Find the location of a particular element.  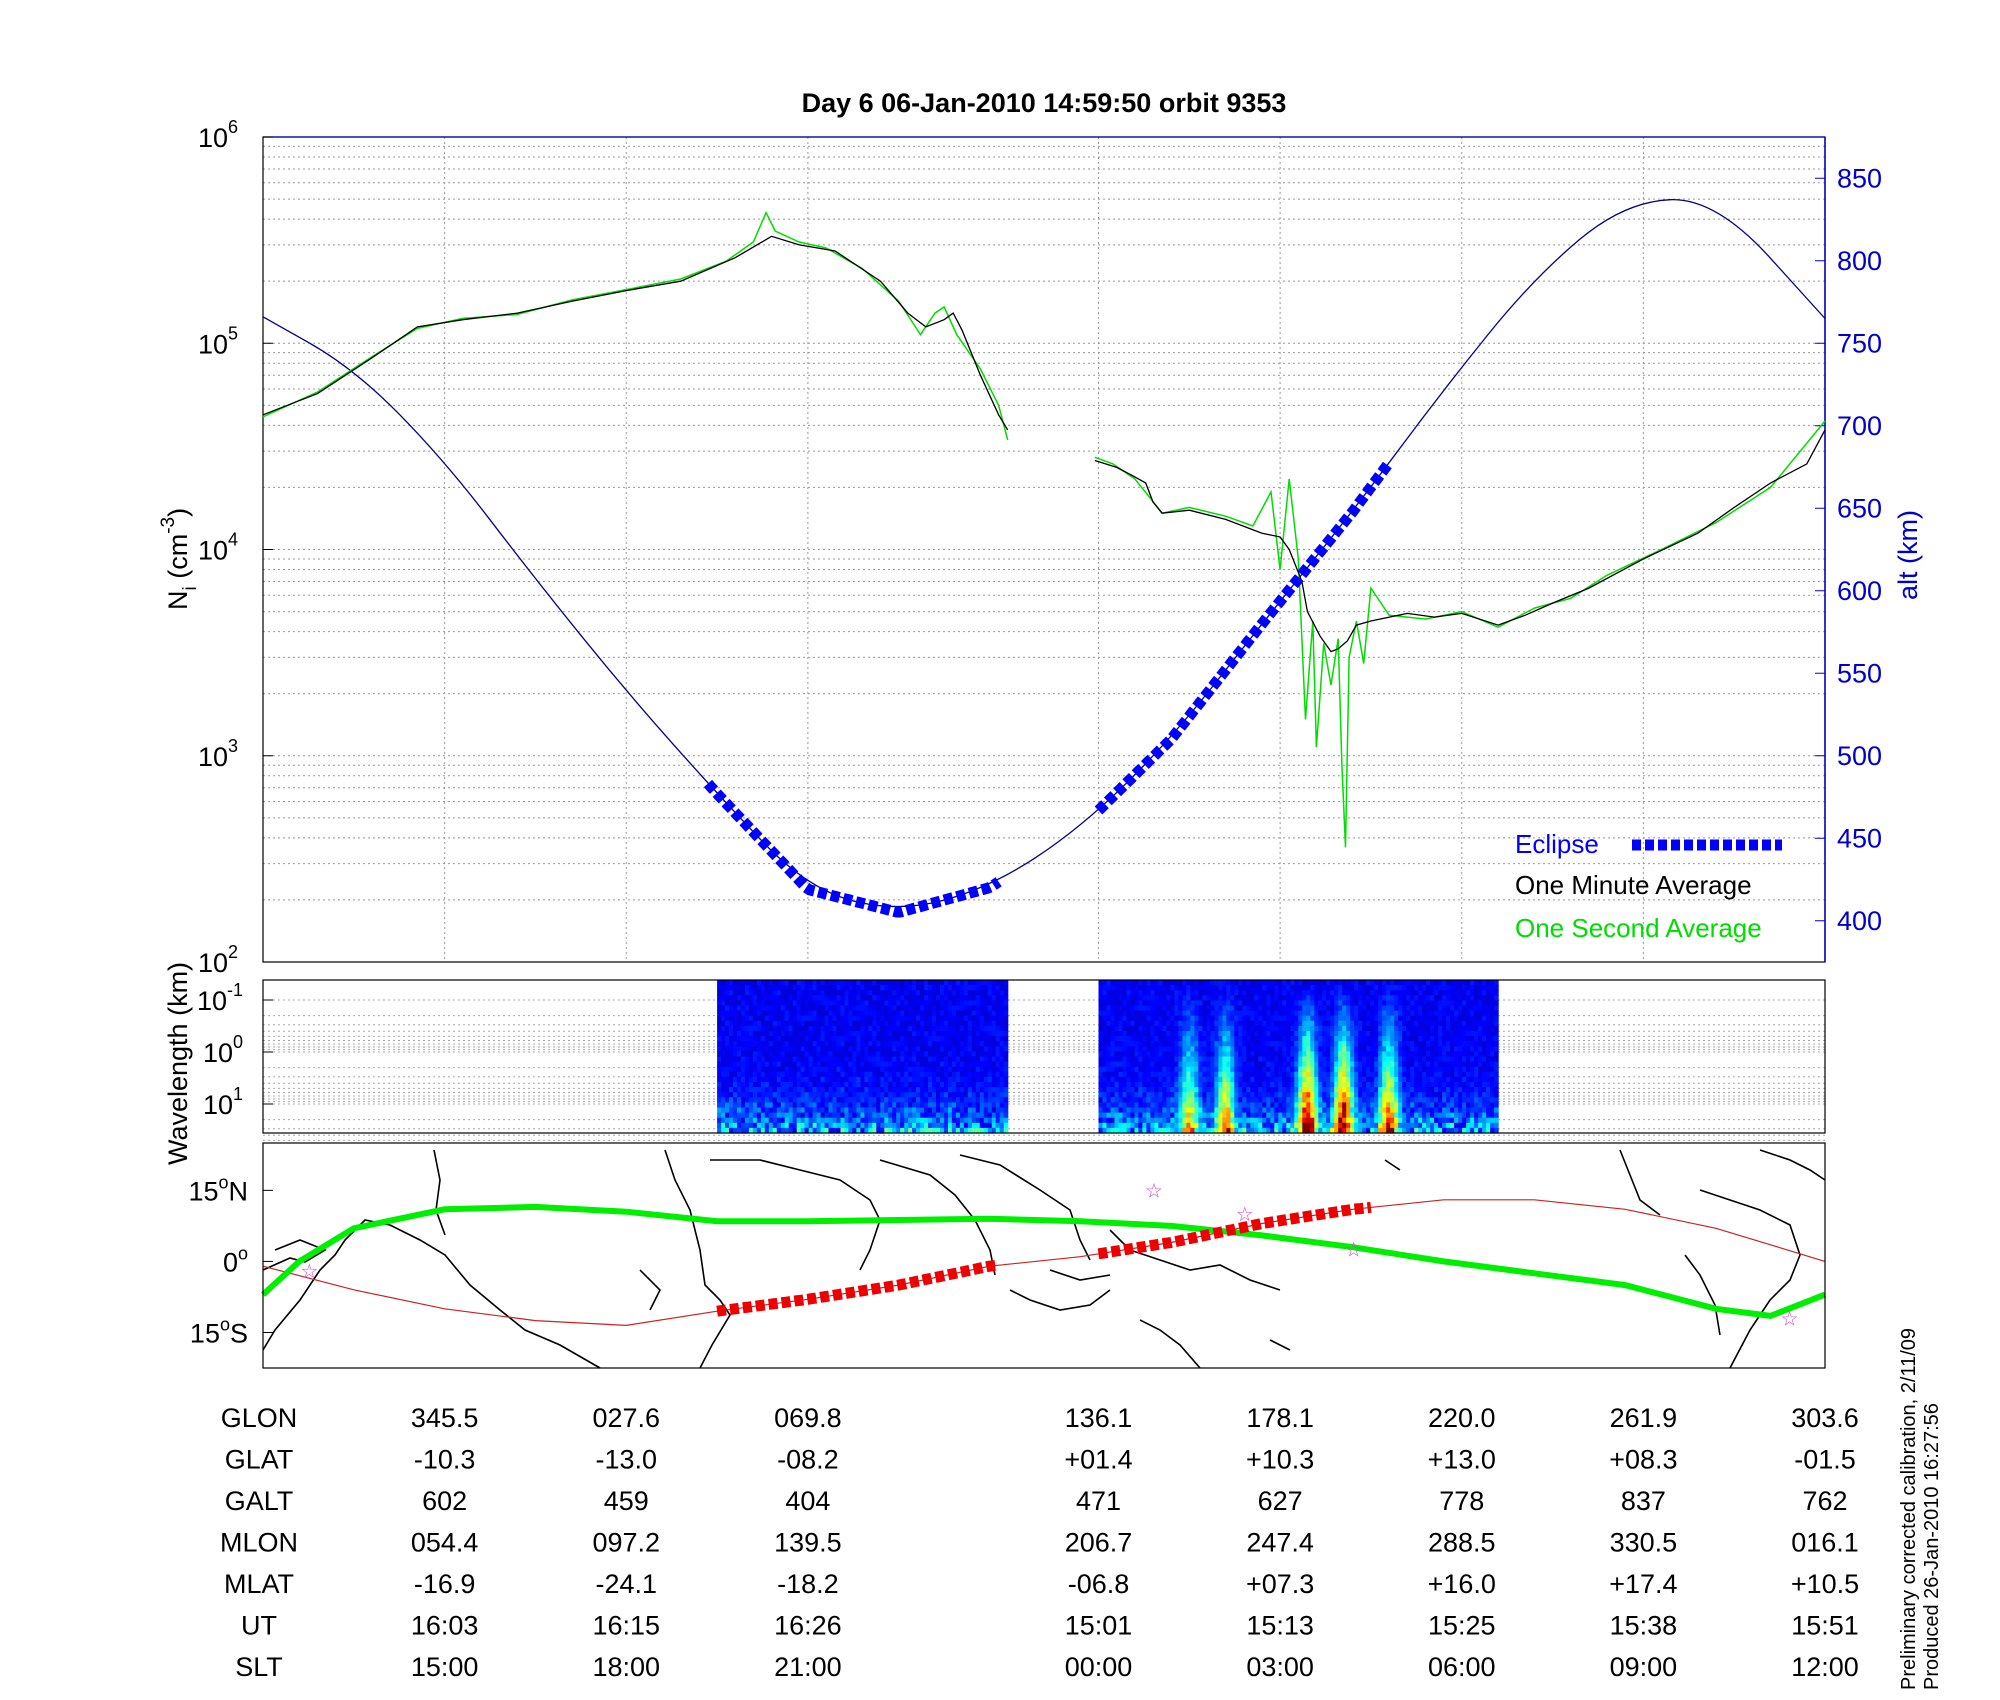

y2-tick-label: 450 is located at coordinates (1859, 838).